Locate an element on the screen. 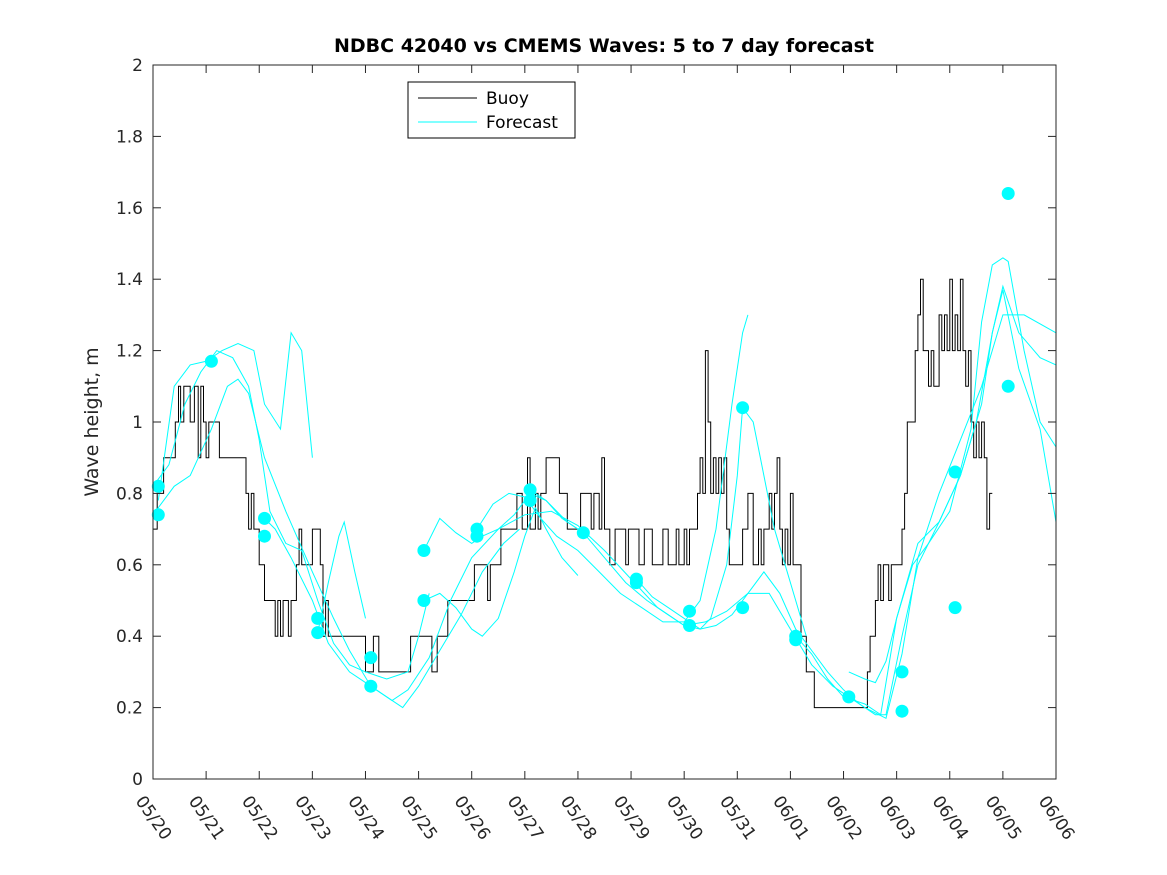  x-tick-label: 05/28 is located at coordinates (578, 818).